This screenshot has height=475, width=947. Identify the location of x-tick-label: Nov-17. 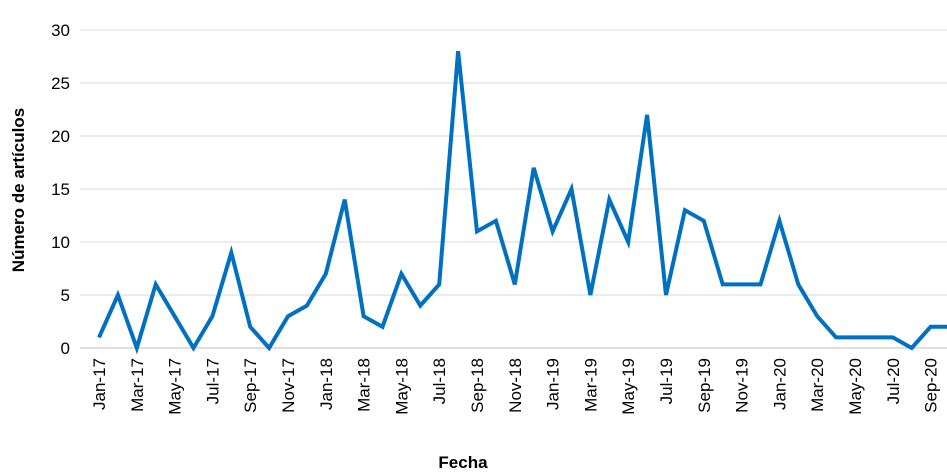
(288, 385).